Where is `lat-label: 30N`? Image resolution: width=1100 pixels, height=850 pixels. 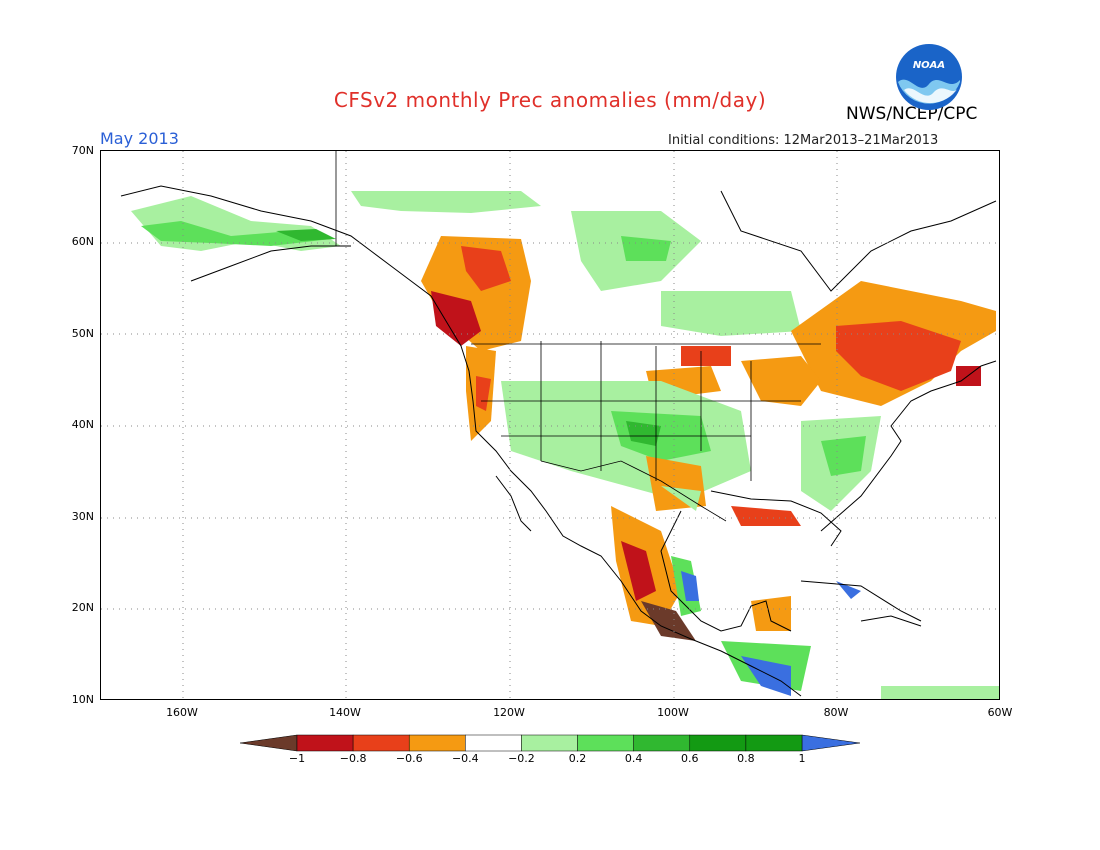 lat-label: 30N is located at coordinates (82, 516).